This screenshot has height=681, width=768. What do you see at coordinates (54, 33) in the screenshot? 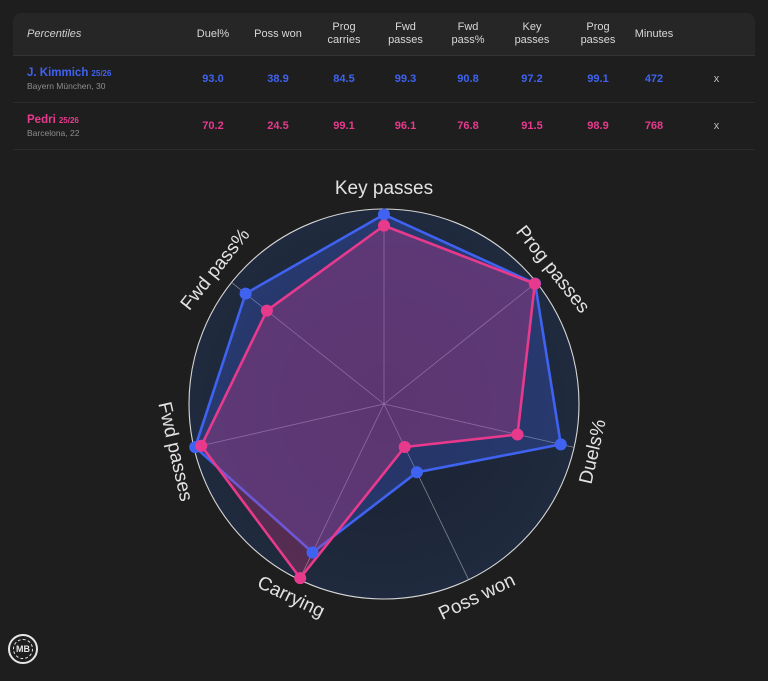
I see `table-title: Percentiles` at bounding box center [54, 33].